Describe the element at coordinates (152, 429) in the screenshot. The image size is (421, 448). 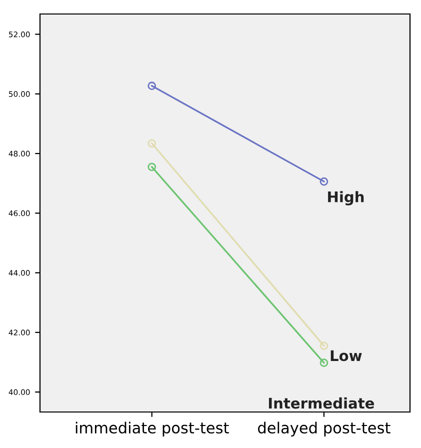
I see `x-tick-label: immediate post-test` at that location.